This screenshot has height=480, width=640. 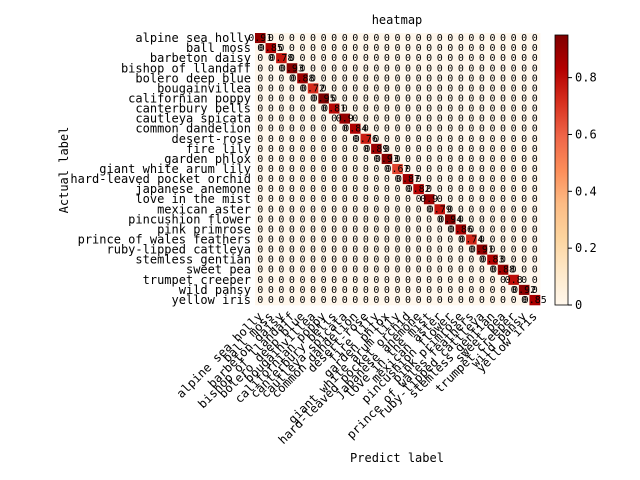 I want to click on y-tick-label: giant white arum lily, so click(x=175, y=169).